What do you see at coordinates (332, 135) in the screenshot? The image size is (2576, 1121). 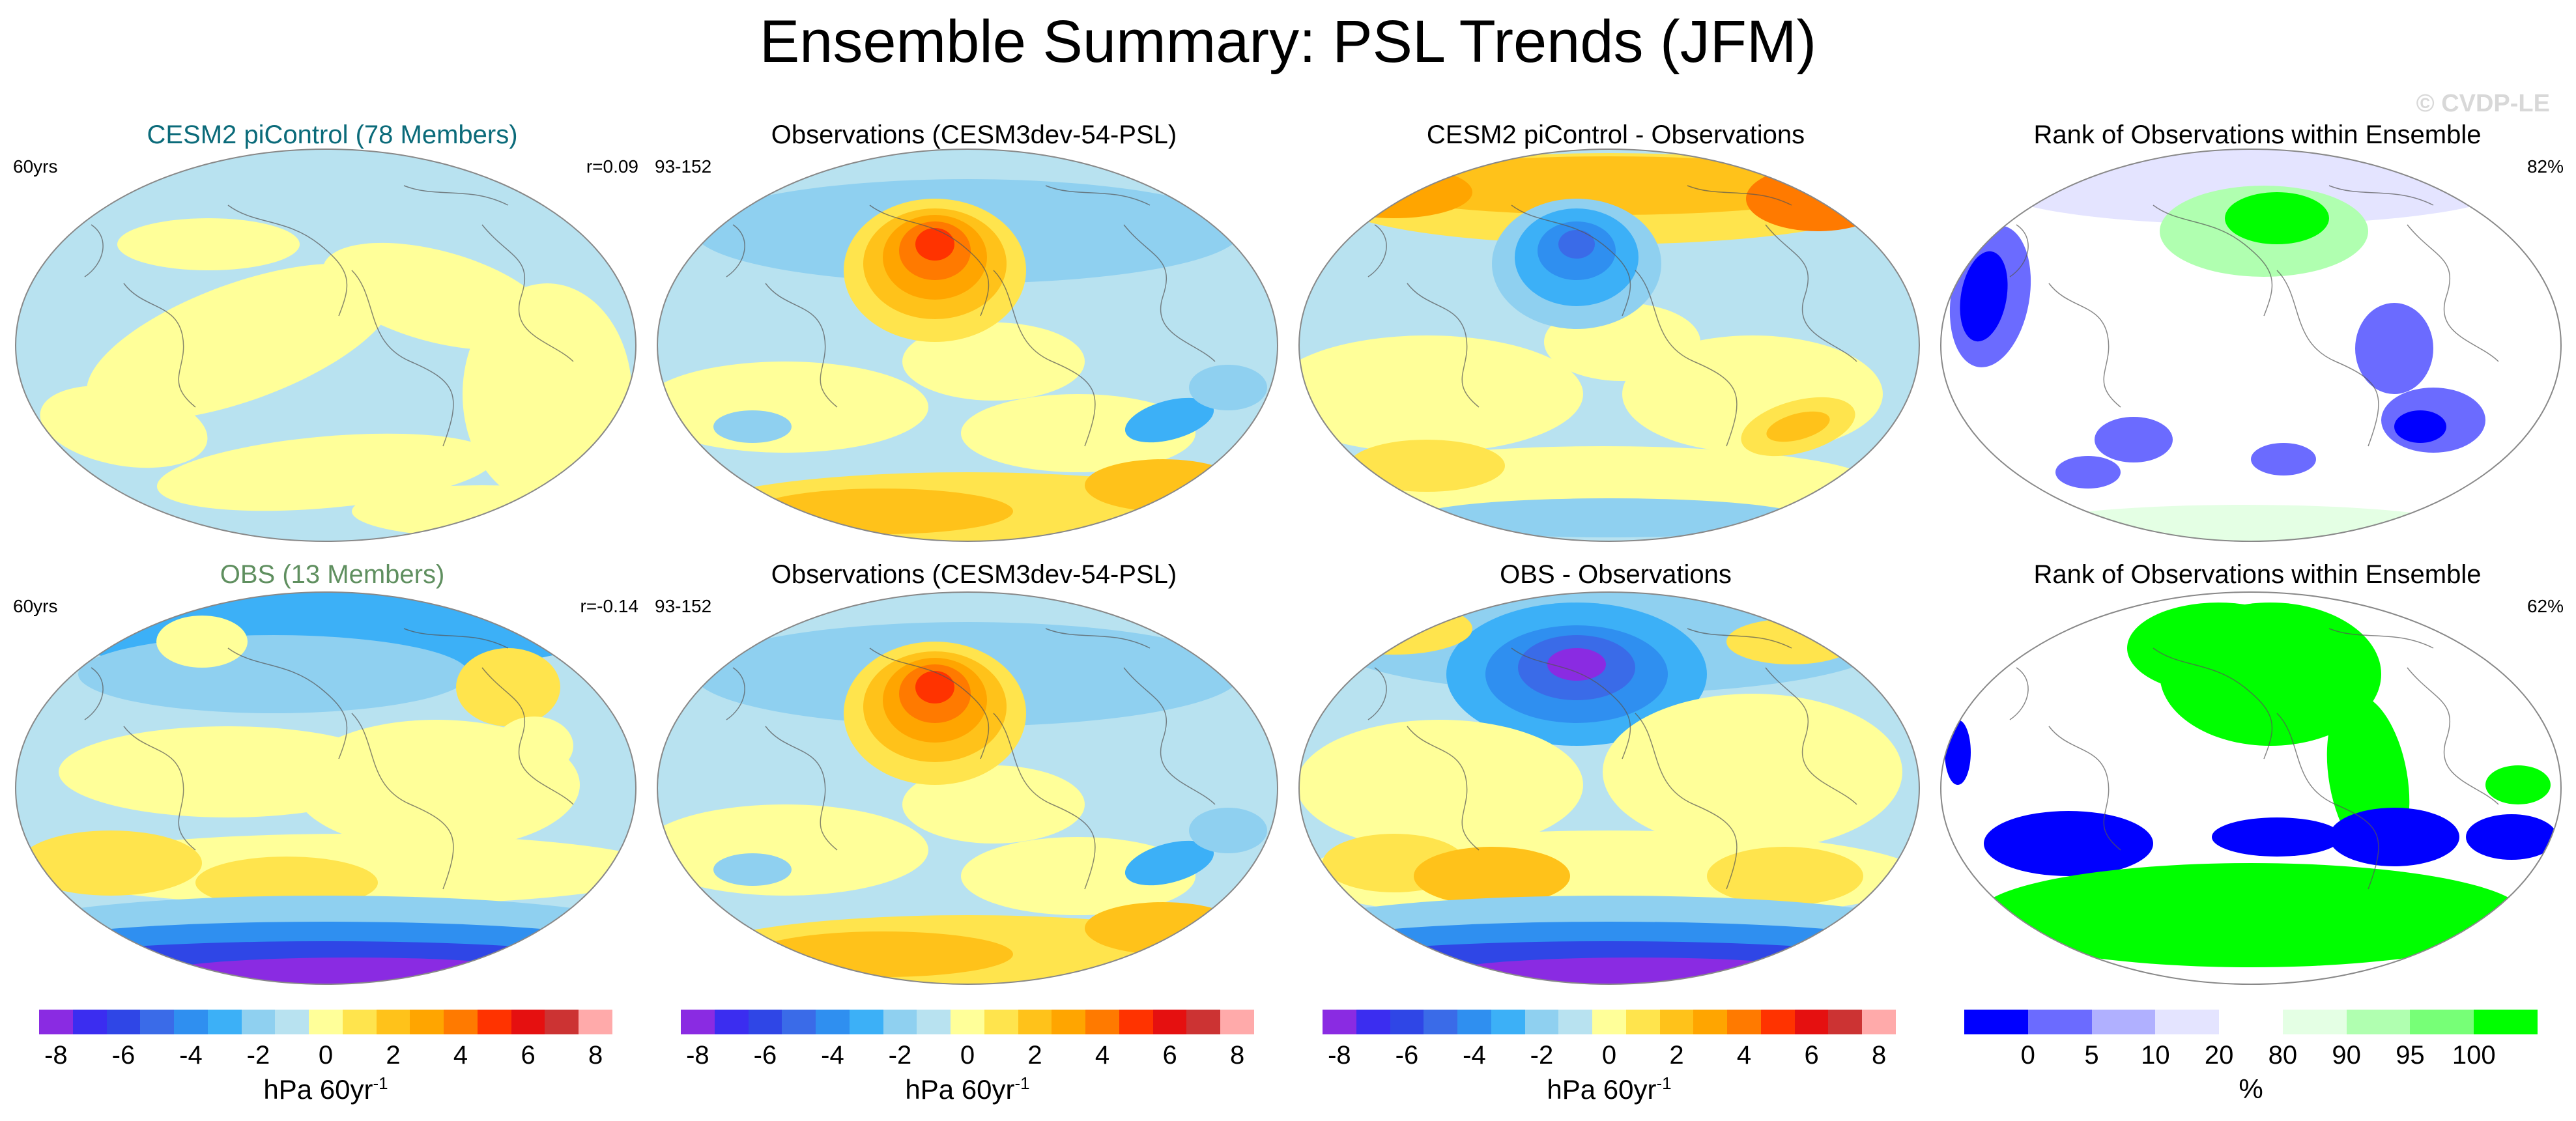 I see `panel-title: CESM2 piControl (78 Members)` at bounding box center [332, 135].